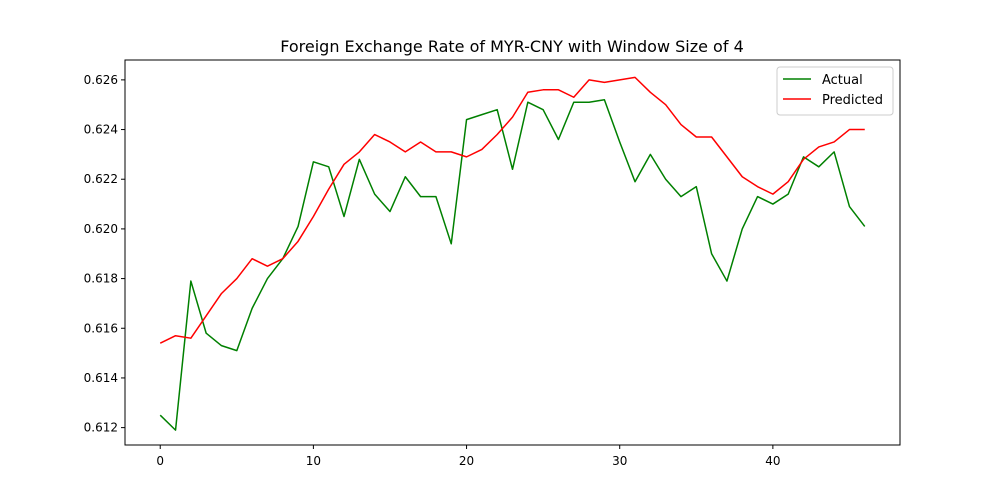 The width and height of the screenshot is (1000, 504). What do you see at coordinates (104, 254) in the screenshot?
I see `y-axis-ticks: 0.612 0.614 0.616 0.618 0.620 0.622 0.624 0.626` at bounding box center [104, 254].